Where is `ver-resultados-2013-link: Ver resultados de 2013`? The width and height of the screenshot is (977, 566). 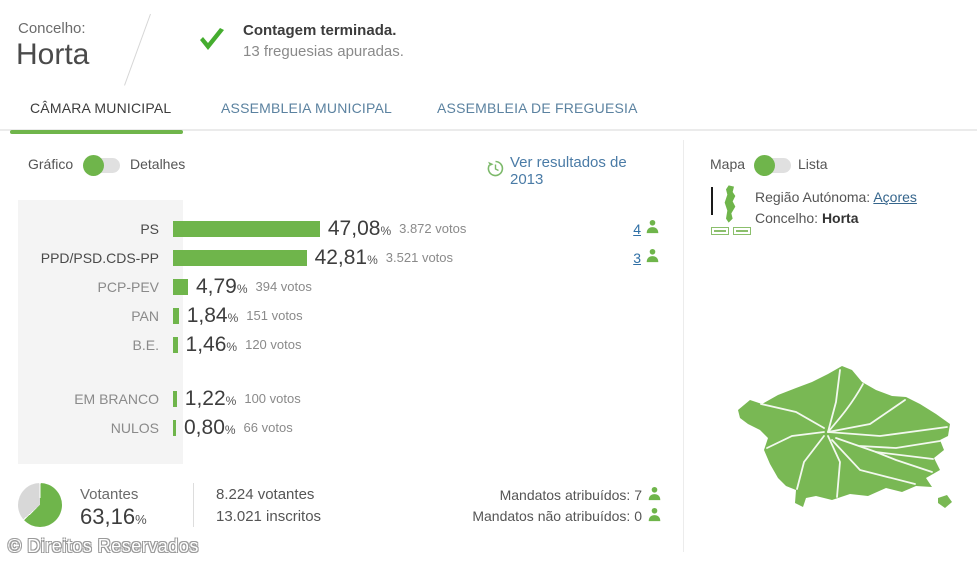
ver-resultados-2013-link: Ver resultados de 2013 is located at coordinates (572, 171).